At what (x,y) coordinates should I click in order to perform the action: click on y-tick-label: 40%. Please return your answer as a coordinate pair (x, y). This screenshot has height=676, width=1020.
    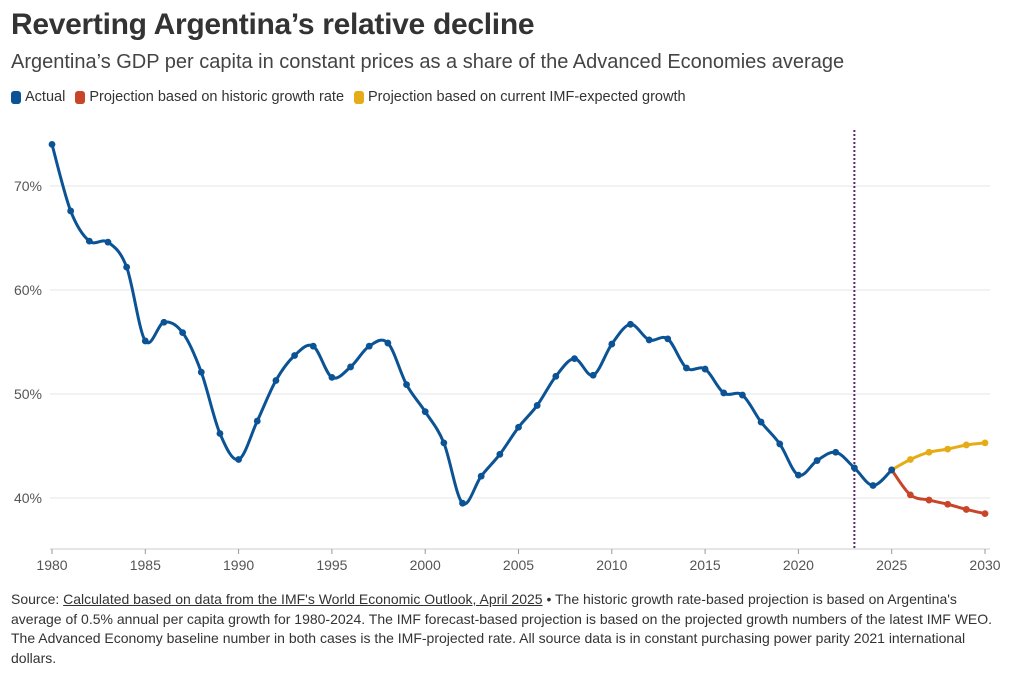
    Looking at the image, I should click on (28, 498).